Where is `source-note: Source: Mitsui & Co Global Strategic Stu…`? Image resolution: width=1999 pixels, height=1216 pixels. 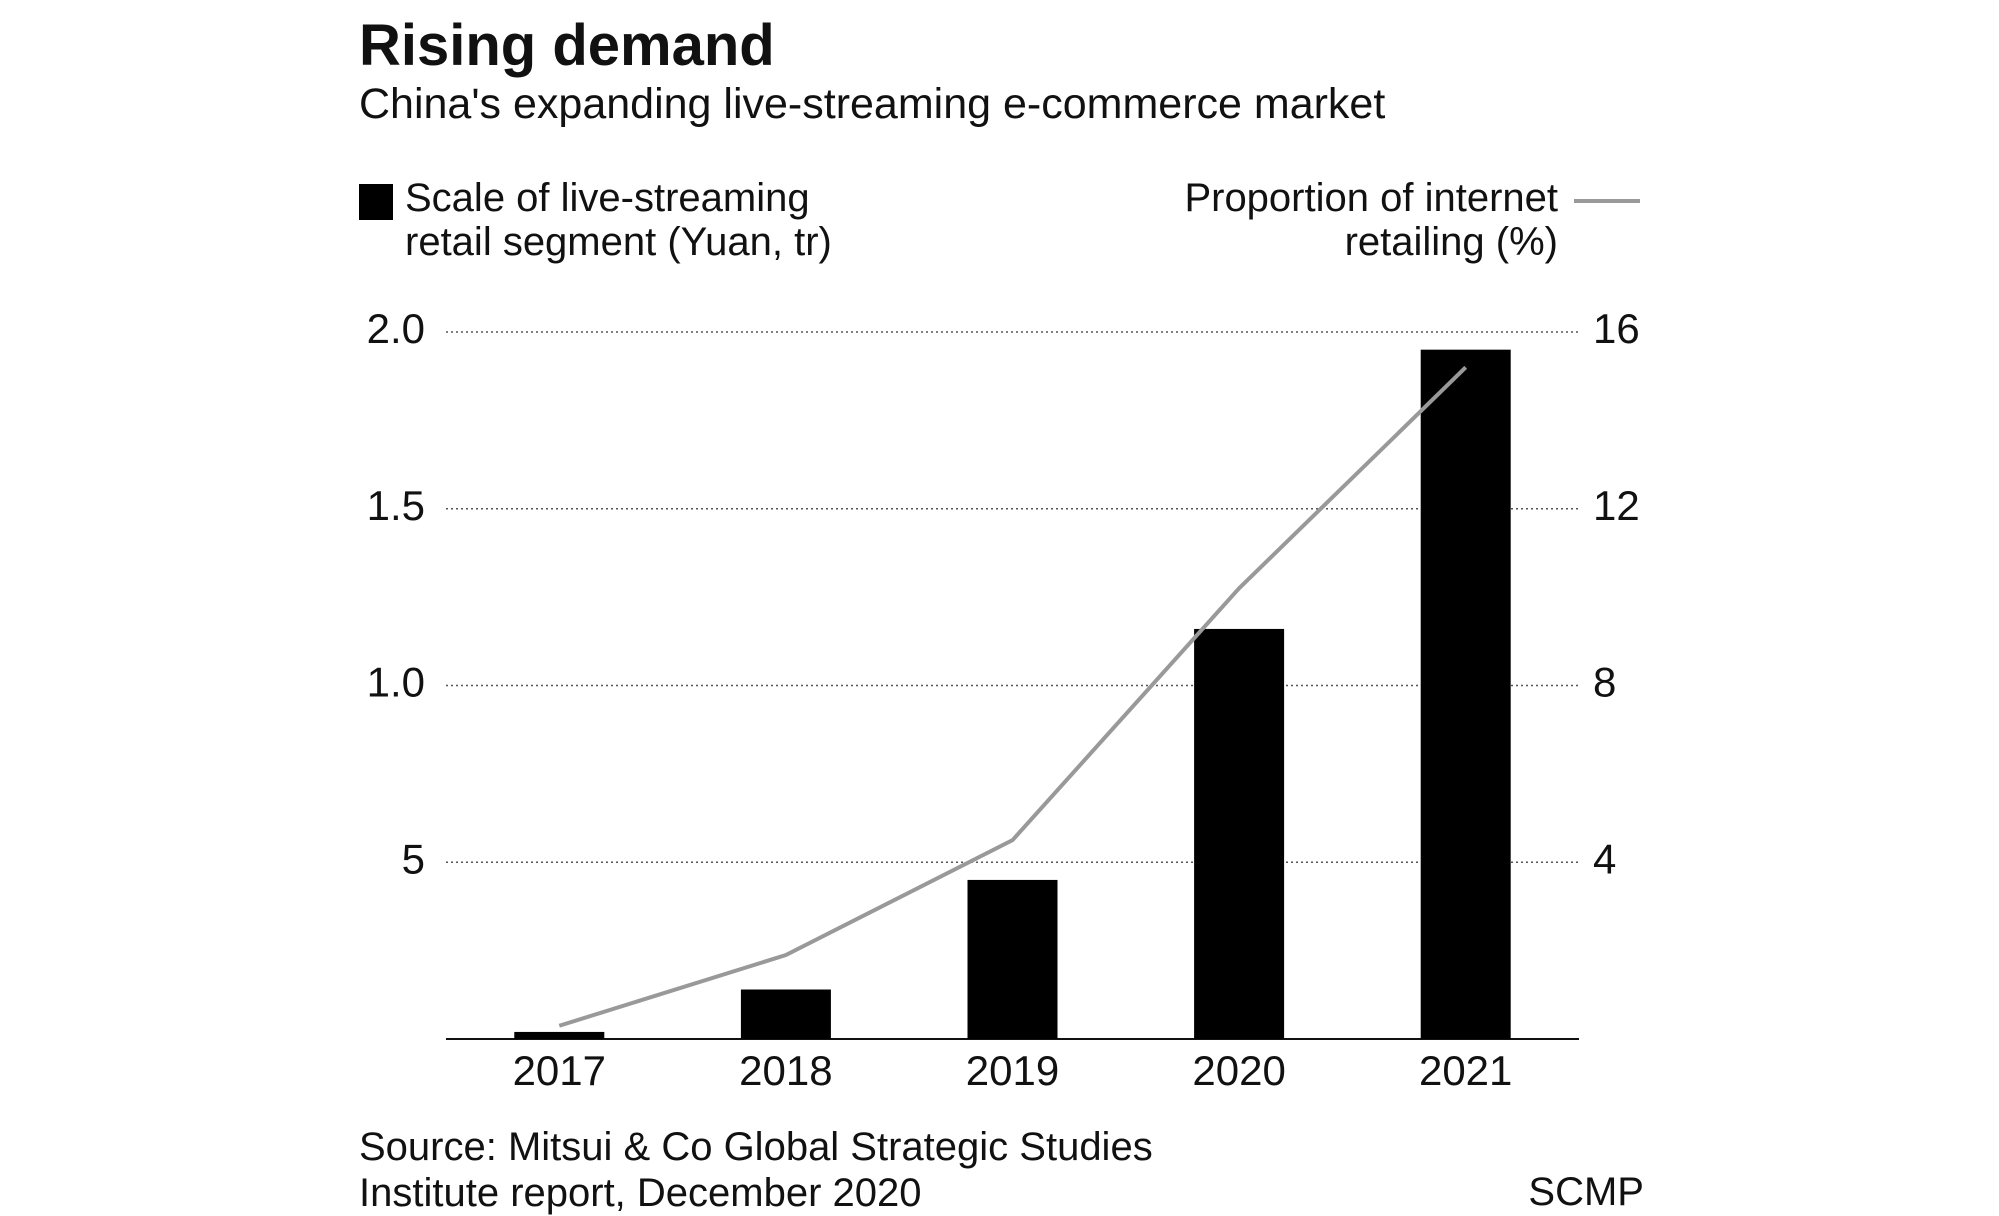 source-note: Source: Mitsui & Co Global Strategic Stu… is located at coordinates (756, 1170).